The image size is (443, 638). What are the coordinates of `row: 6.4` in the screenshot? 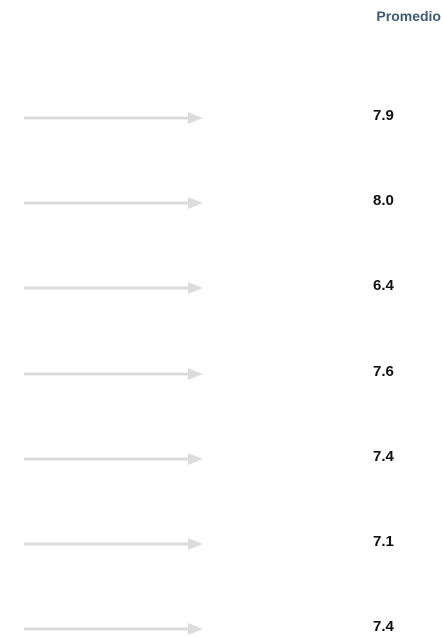 It's located at (221, 286).